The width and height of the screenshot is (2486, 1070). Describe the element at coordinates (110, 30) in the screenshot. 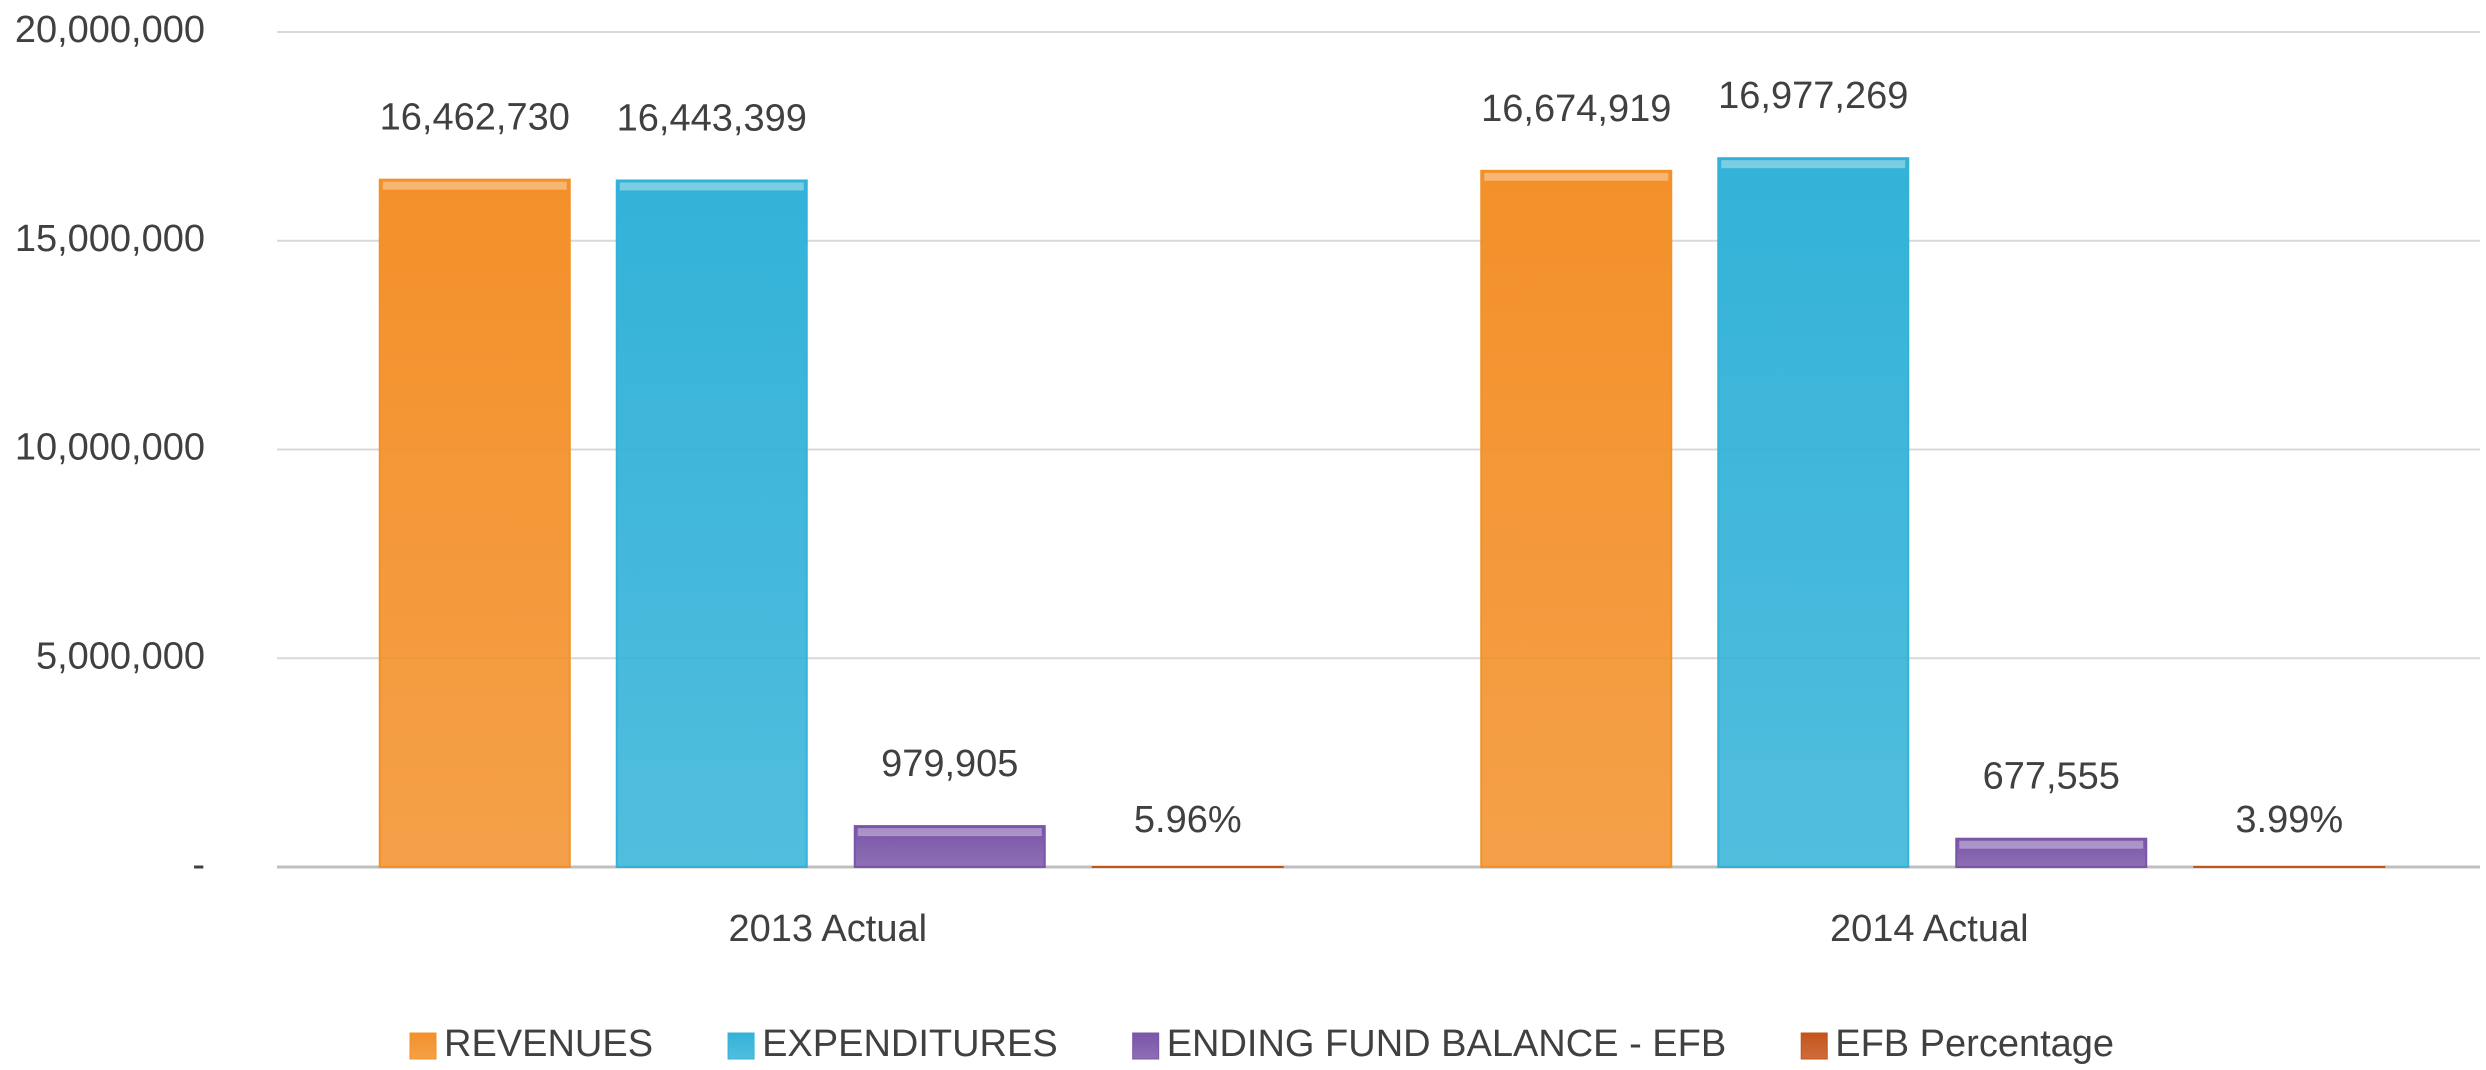

I see `y-tick-label: 20,000,000` at that location.